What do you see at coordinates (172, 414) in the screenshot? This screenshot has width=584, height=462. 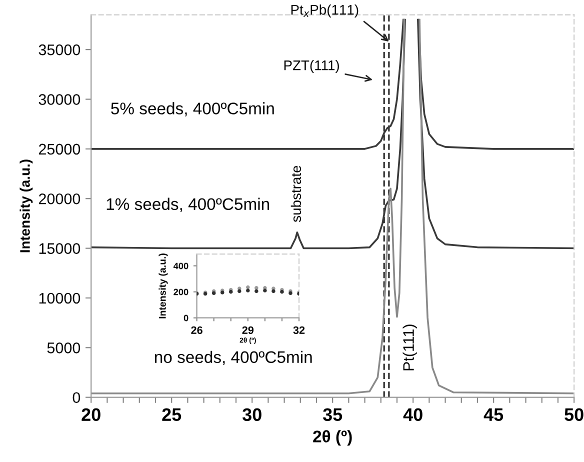 I see `x-tick-label: 25` at bounding box center [172, 414].